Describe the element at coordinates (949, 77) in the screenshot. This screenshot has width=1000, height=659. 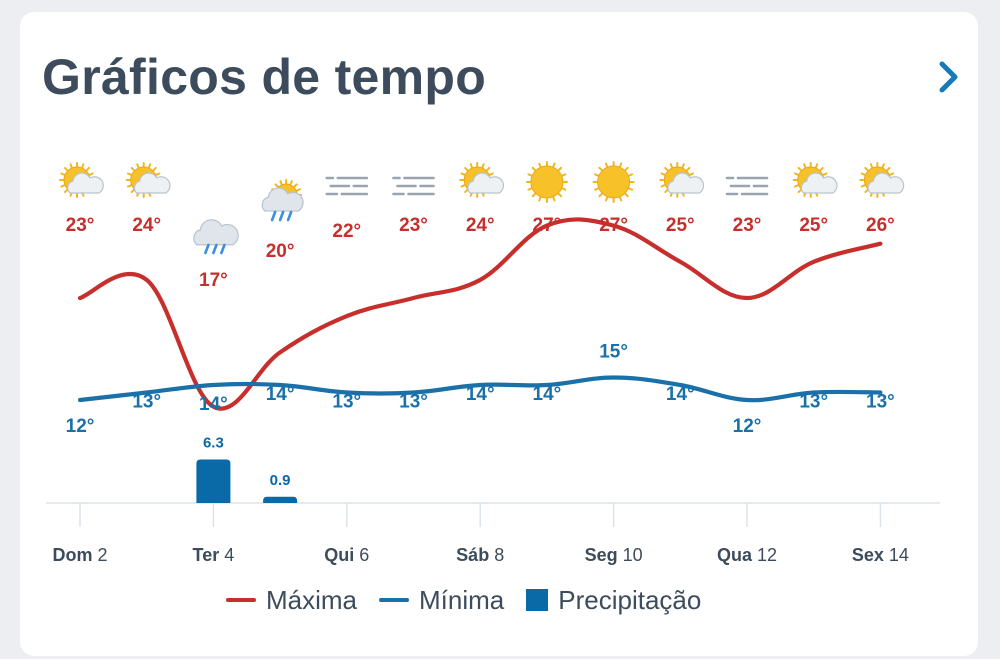
I see `chevron-right-icon` at that location.